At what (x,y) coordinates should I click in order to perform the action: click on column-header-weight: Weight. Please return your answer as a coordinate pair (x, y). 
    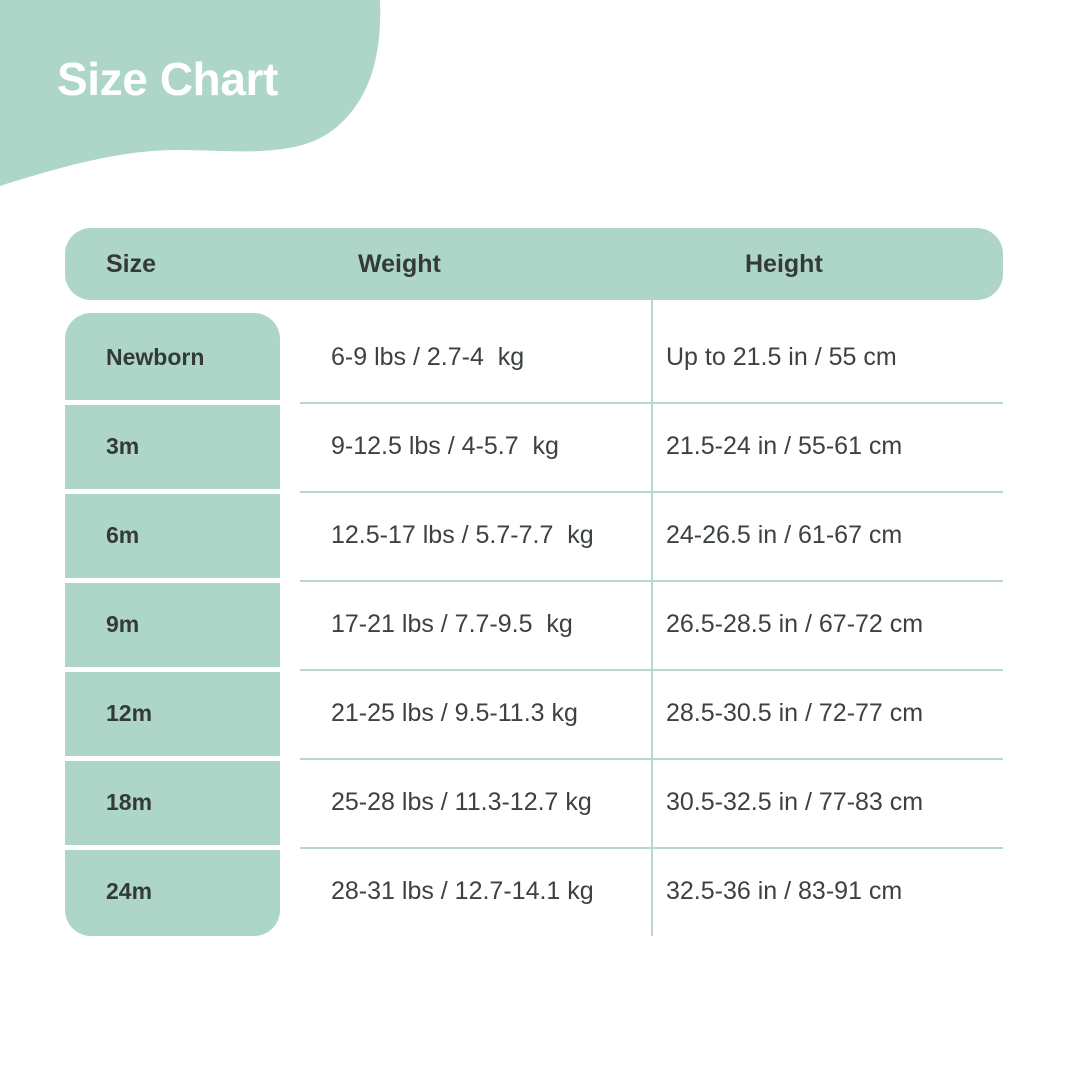
    Looking at the image, I should click on (399, 263).